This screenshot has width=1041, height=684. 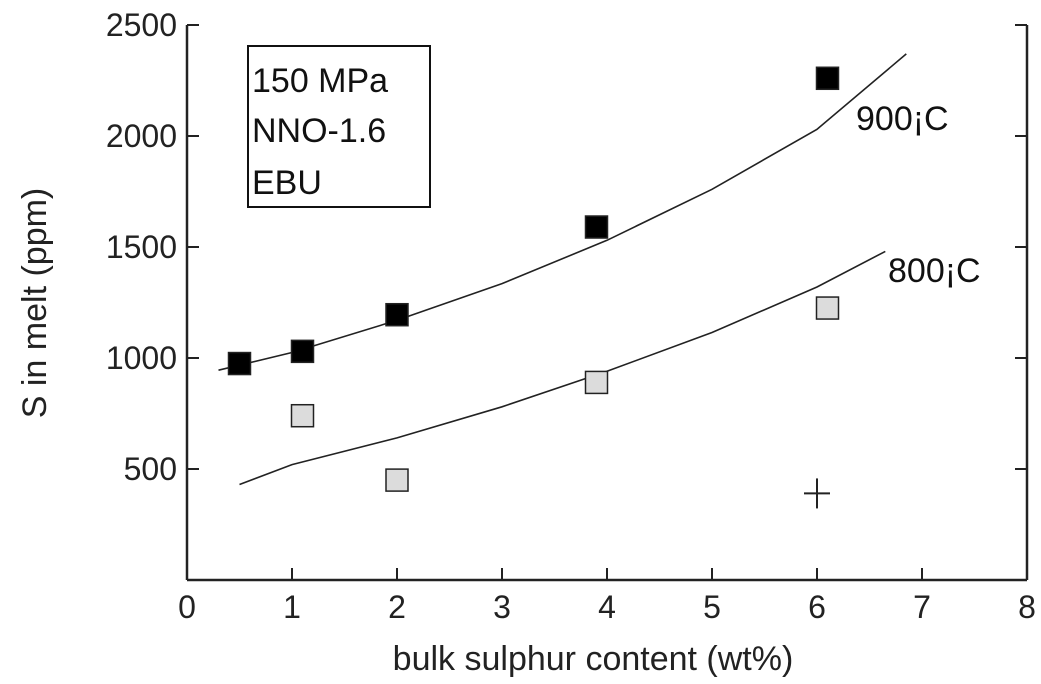 I want to click on x-tick-label: 3, so click(x=502, y=607).